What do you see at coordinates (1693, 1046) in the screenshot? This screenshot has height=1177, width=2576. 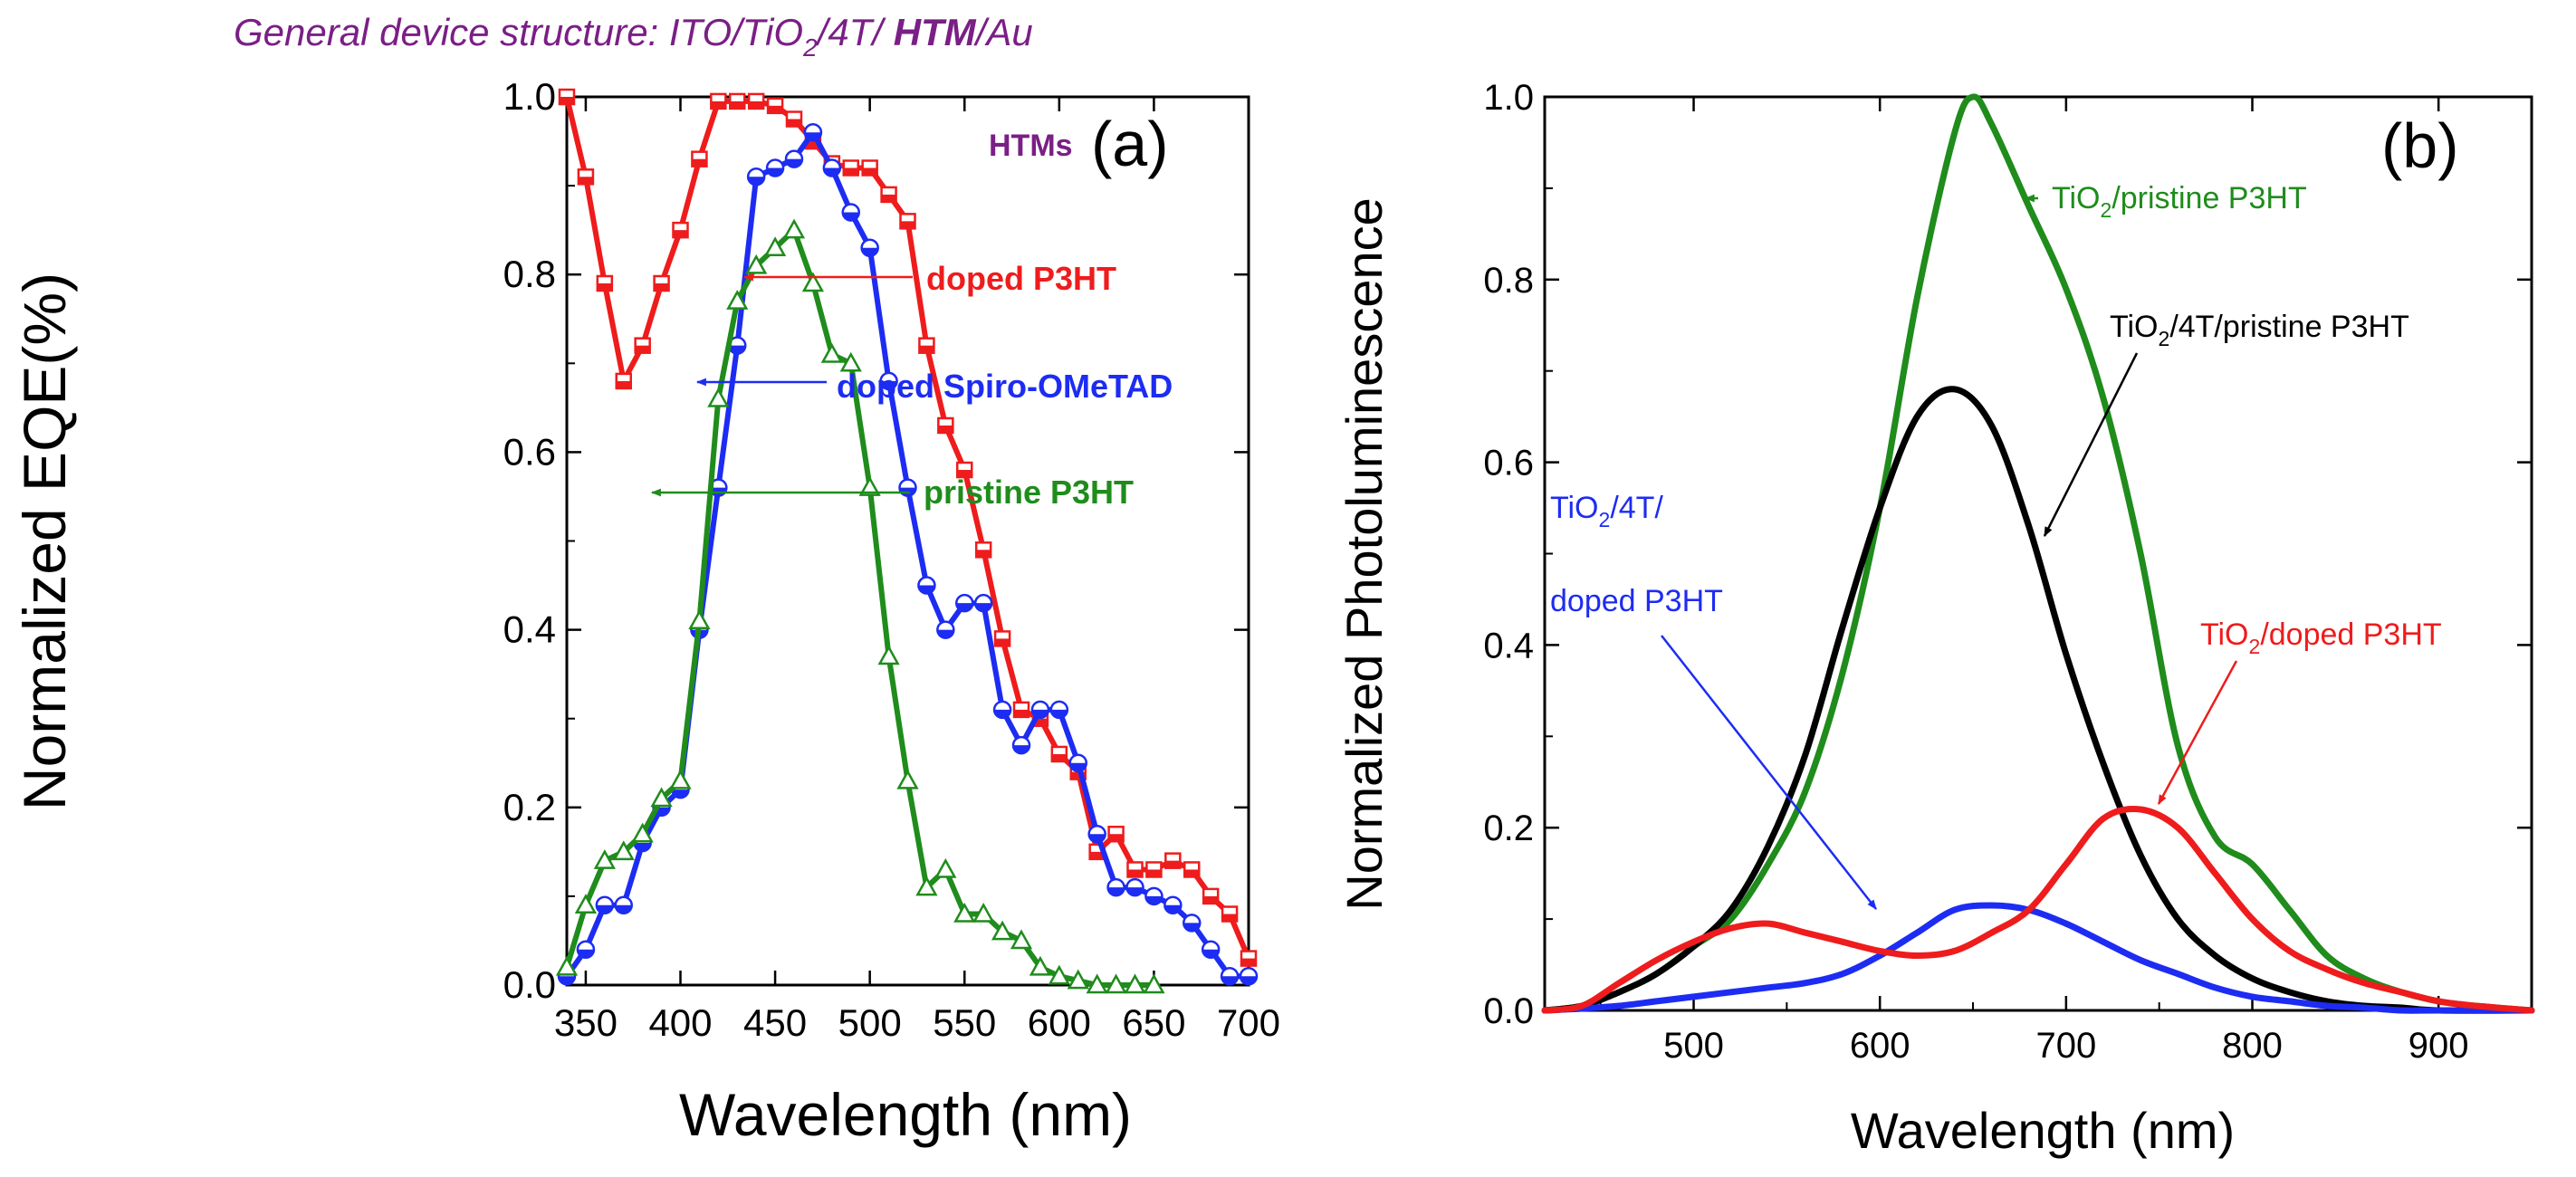 I see `x-tick-label: 500` at bounding box center [1693, 1046].